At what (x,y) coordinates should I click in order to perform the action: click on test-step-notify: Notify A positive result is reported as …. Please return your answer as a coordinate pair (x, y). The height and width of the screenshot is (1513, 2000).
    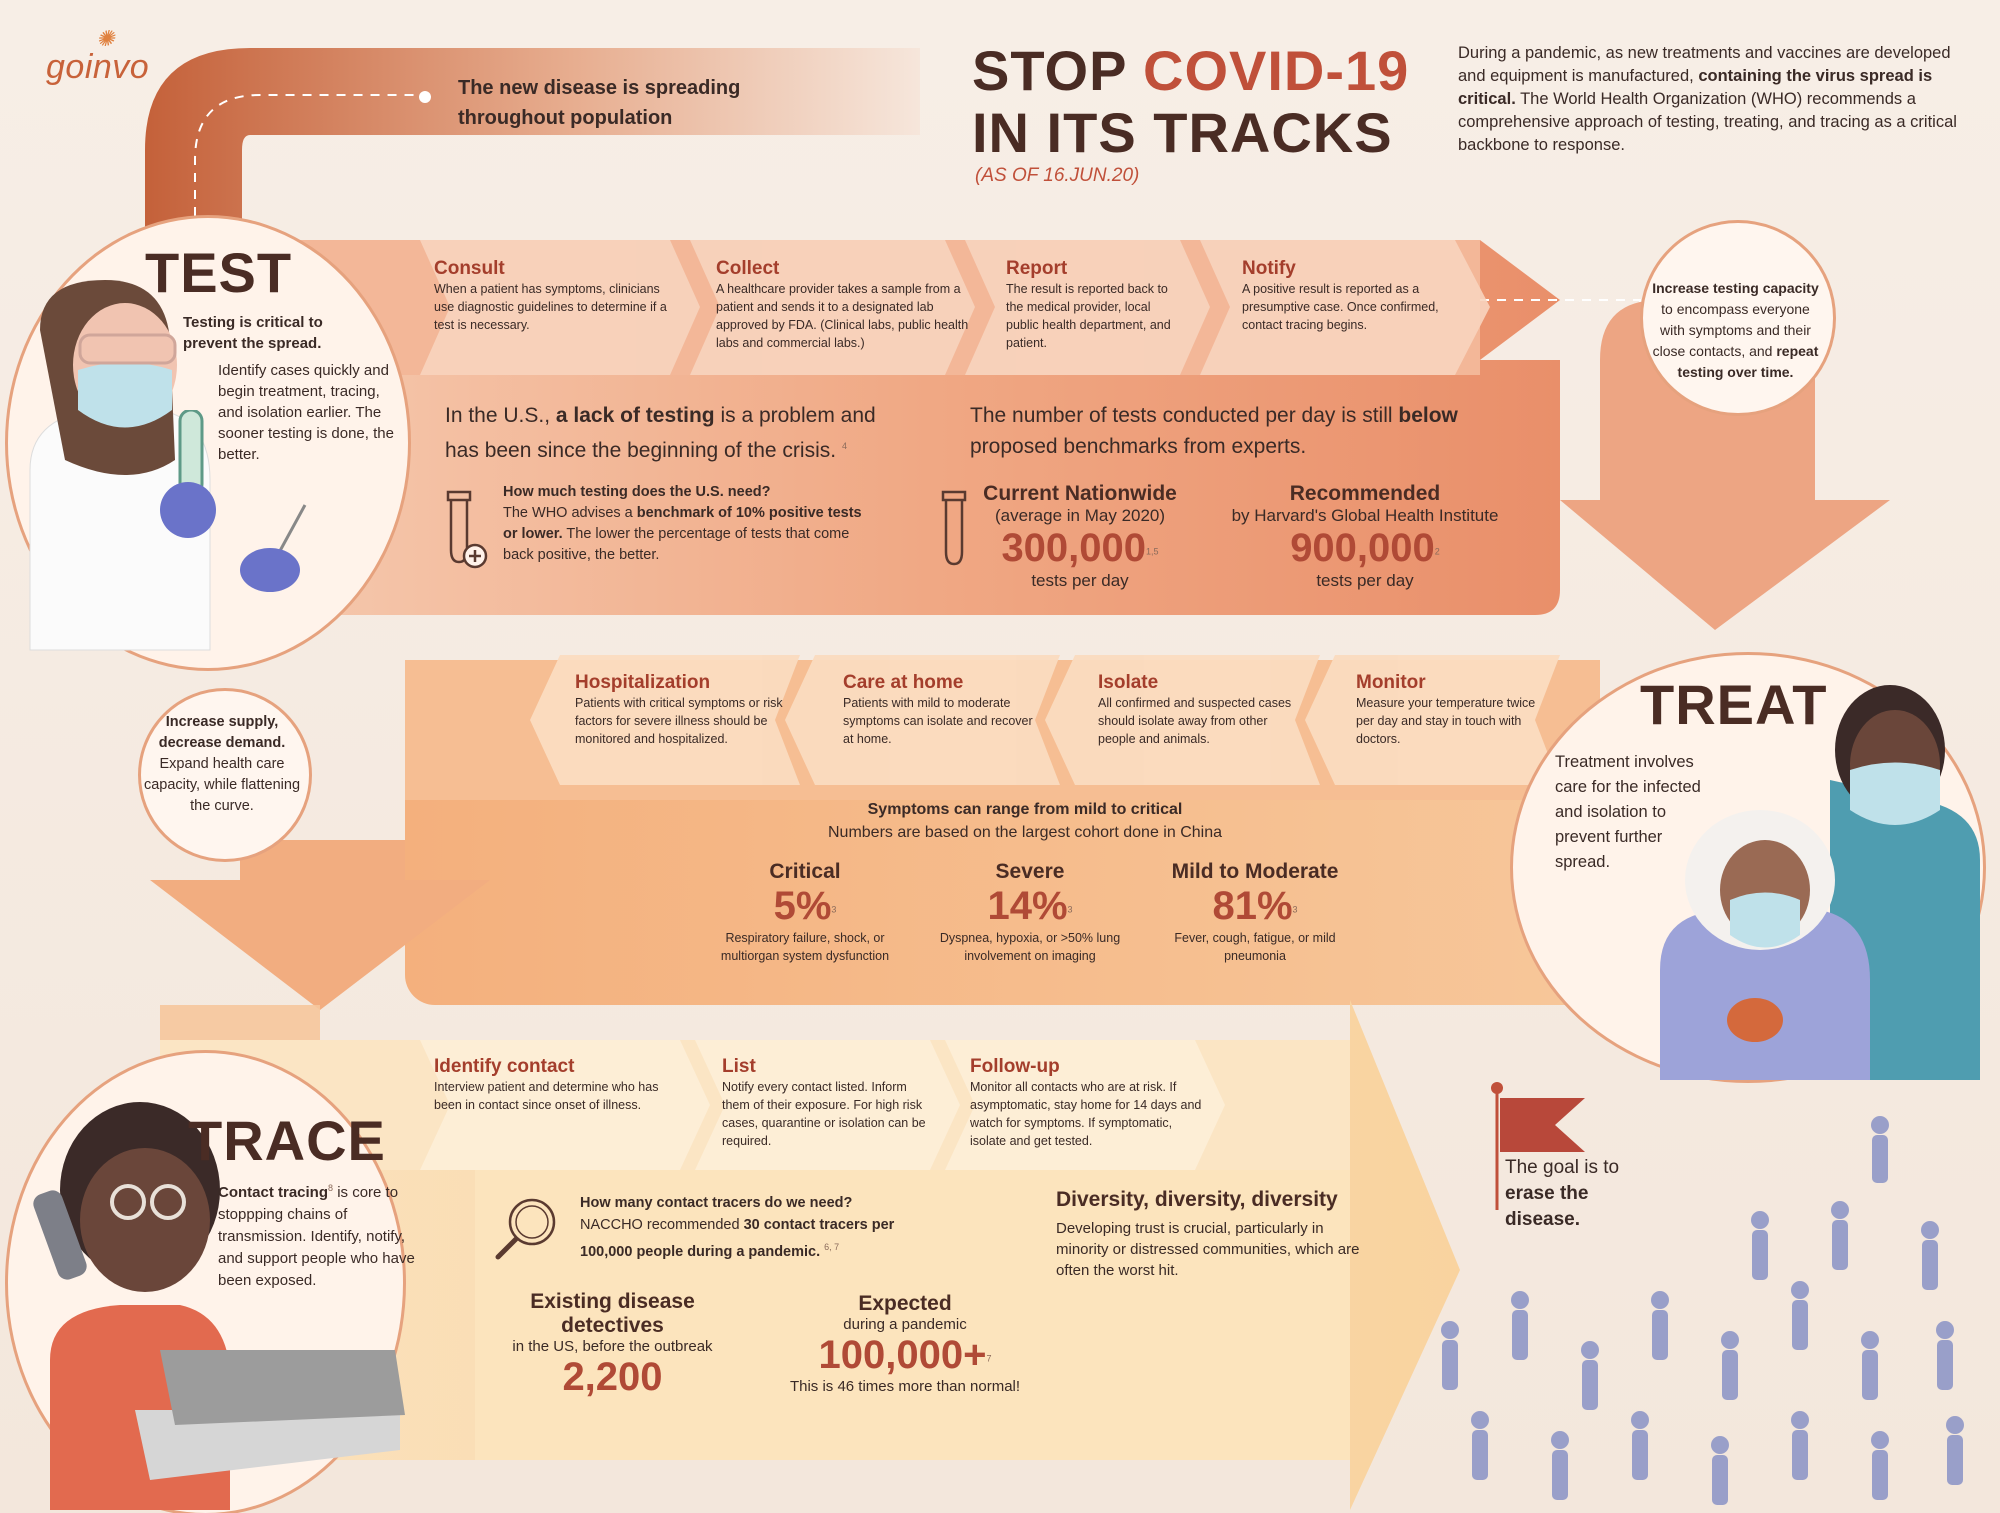
    Looking at the image, I should click on (1340, 295).